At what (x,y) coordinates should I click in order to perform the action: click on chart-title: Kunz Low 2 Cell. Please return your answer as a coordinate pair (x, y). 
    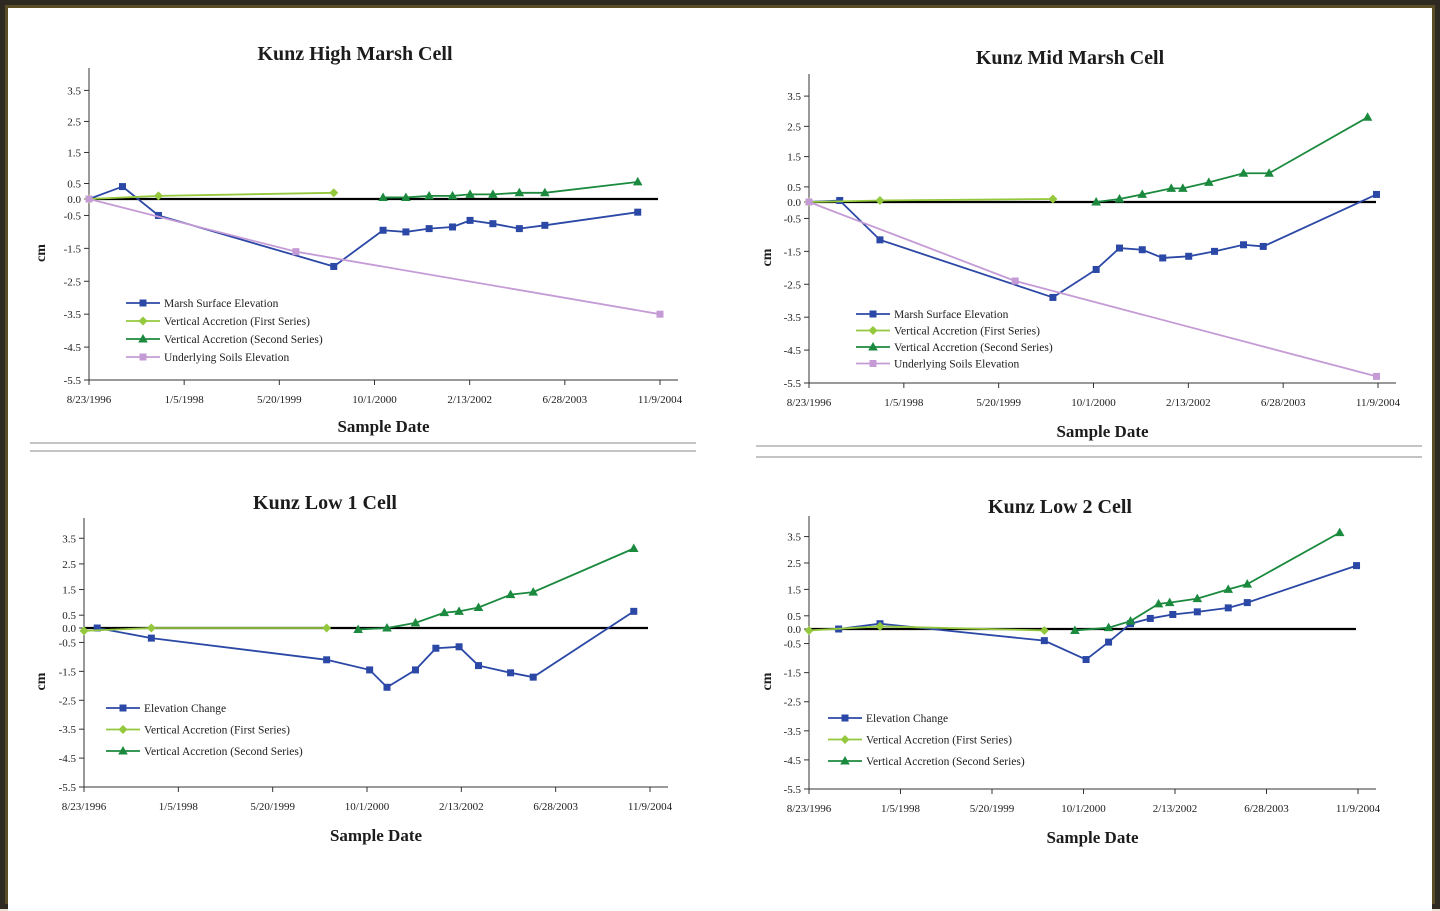
    Looking at the image, I should click on (1060, 507).